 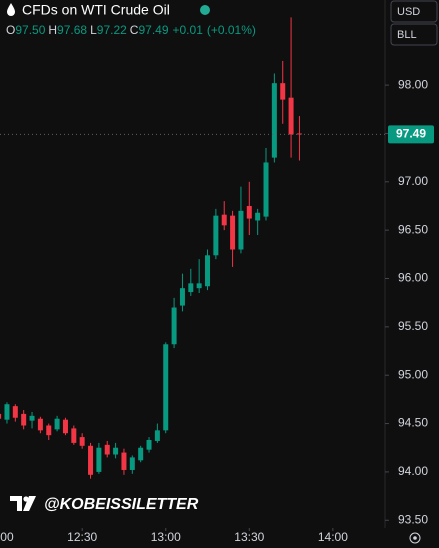 What do you see at coordinates (72, 30) in the screenshot?
I see `h-value: 97.68` at bounding box center [72, 30].